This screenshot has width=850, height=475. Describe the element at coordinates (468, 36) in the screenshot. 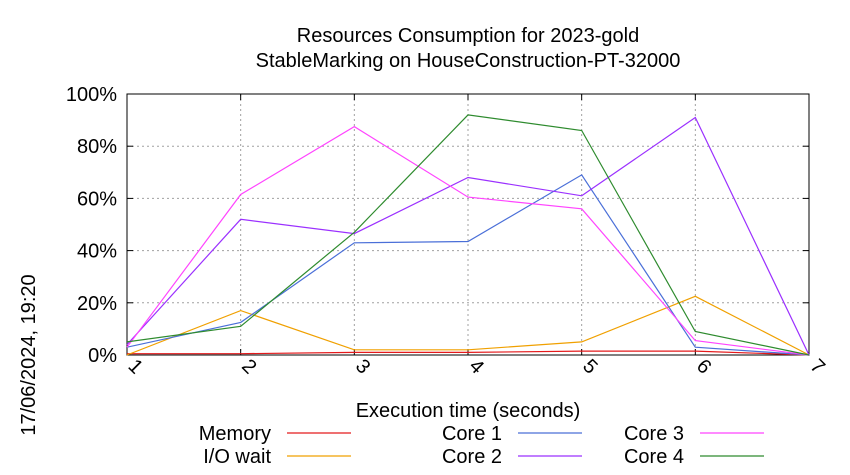

I see `chart-title-line1: Resources Consumption for 2023-gold` at that location.